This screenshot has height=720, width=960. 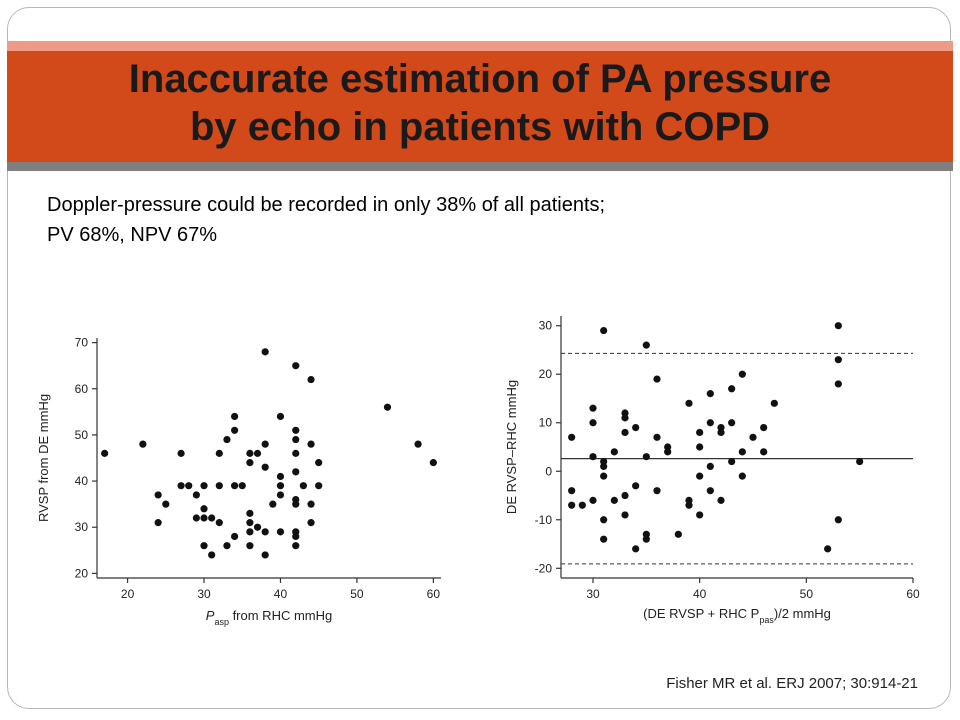 What do you see at coordinates (511, 447) in the screenshot?
I see `y-axis-label: DE RVSP–RHC mmHg` at bounding box center [511, 447].